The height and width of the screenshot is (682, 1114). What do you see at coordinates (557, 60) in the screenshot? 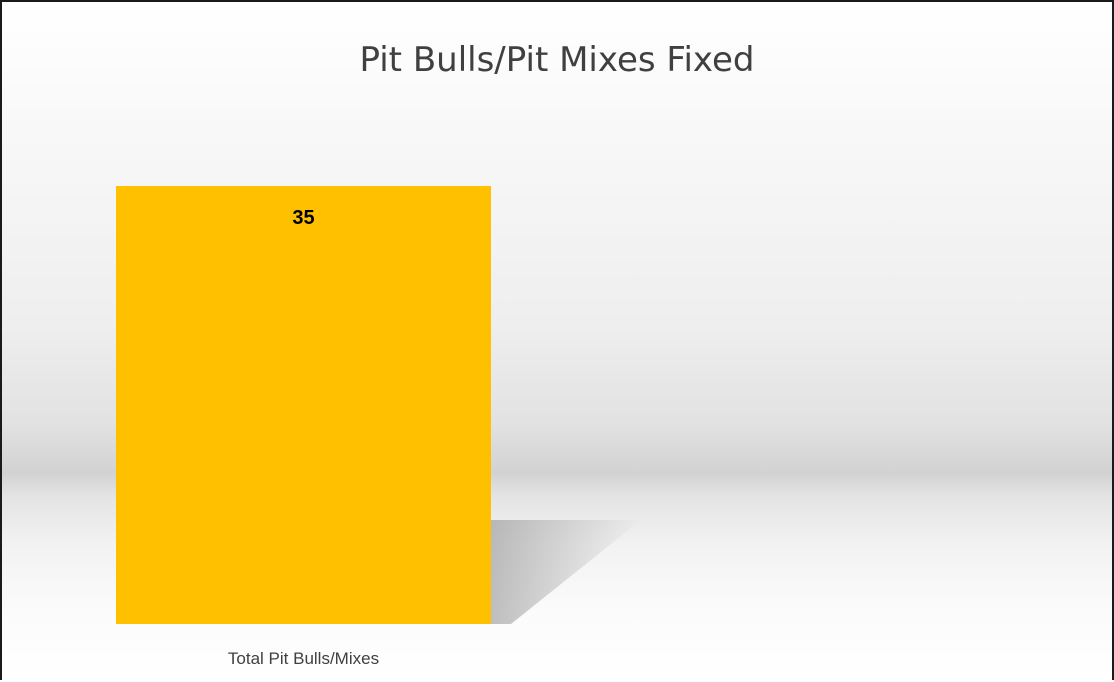
I see `chart-title: Pit Bulls/Pit Mixes Fixed` at bounding box center [557, 60].